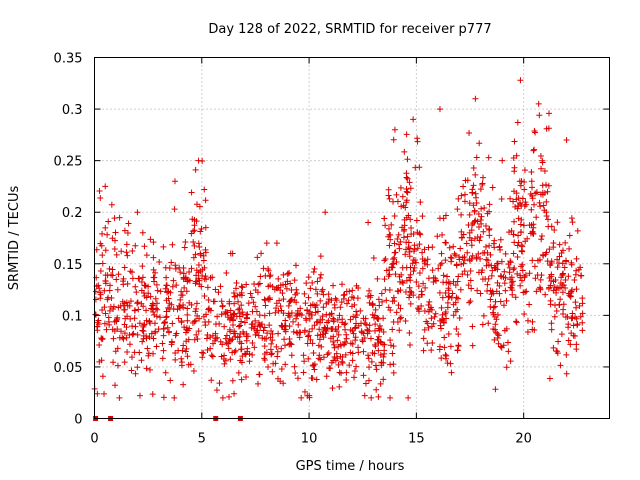 This screenshot has width=640, height=480. Describe the element at coordinates (68, 59) in the screenshot. I see `y-tick-label: 0.35` at that location.